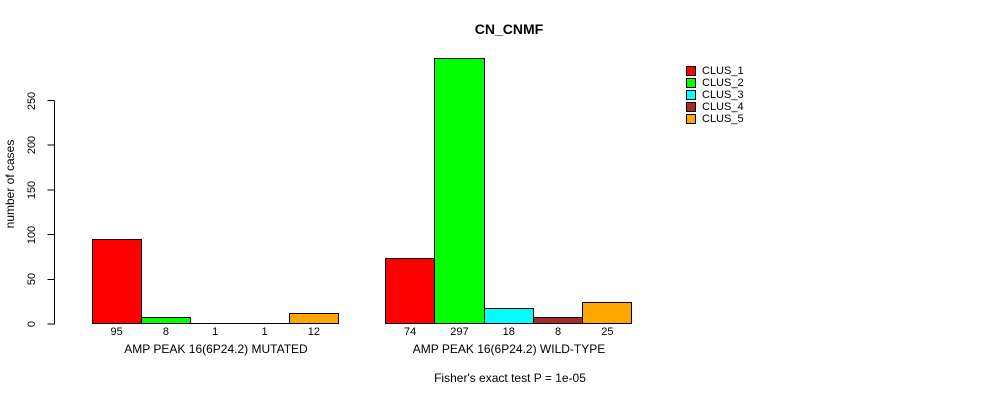 The width and height of the screenshot is (990, 400). Describe the element at coordinates (509, 29) in the screenshot. I see `chart-title: CN_CNMF` at that location.